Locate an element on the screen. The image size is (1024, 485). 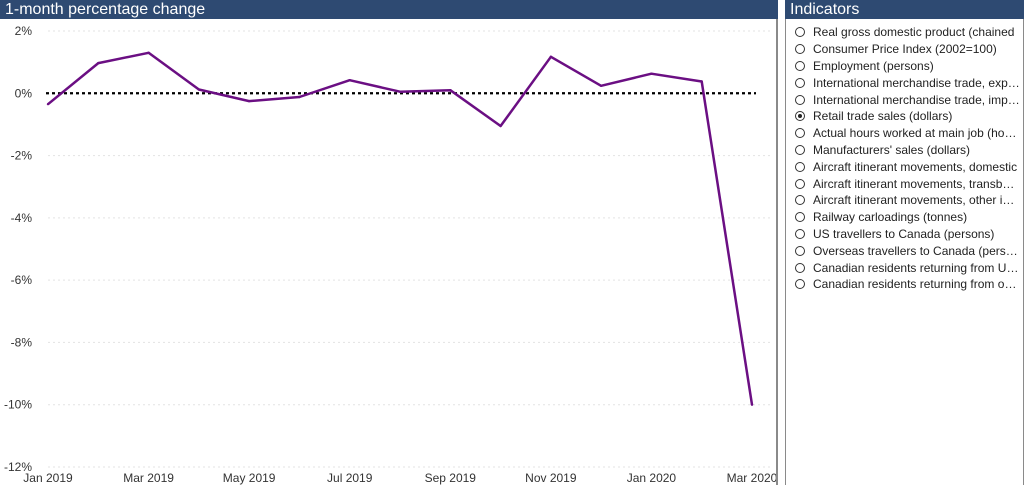
indicator-option: International merchandise trade, exports is located at coordinates (908, 82).